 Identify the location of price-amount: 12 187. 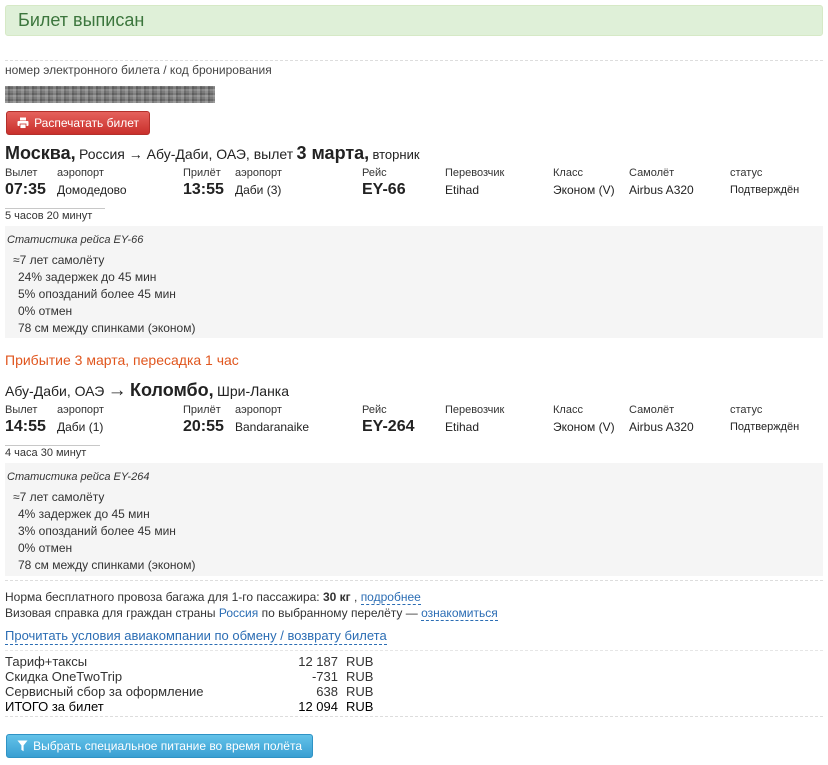
(318, 661).